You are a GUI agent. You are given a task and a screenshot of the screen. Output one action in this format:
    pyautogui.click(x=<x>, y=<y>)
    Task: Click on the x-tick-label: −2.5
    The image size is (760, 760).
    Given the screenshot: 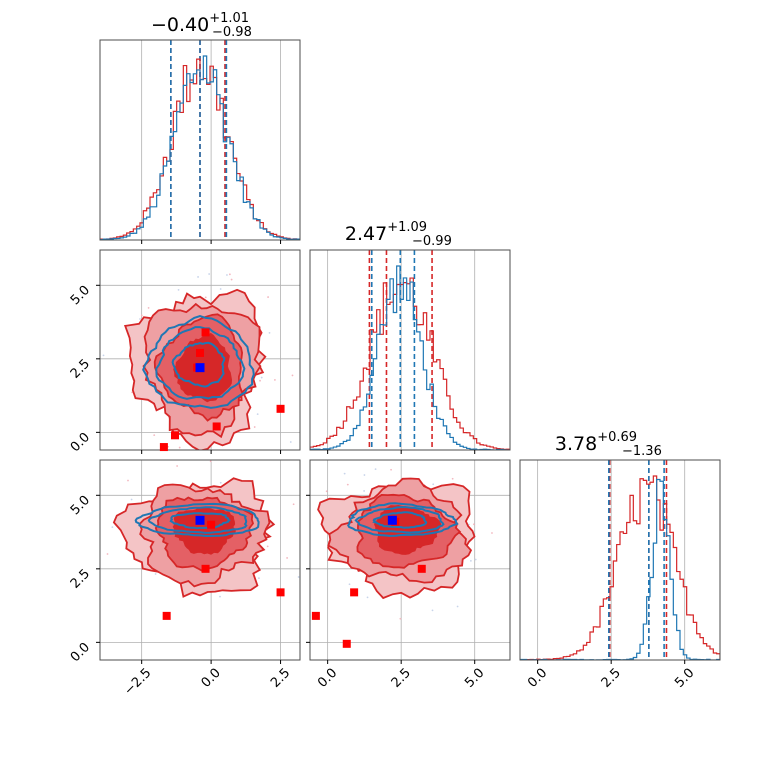 What is the action you would take?
    pyautogui.click(x=137, y=682)
    